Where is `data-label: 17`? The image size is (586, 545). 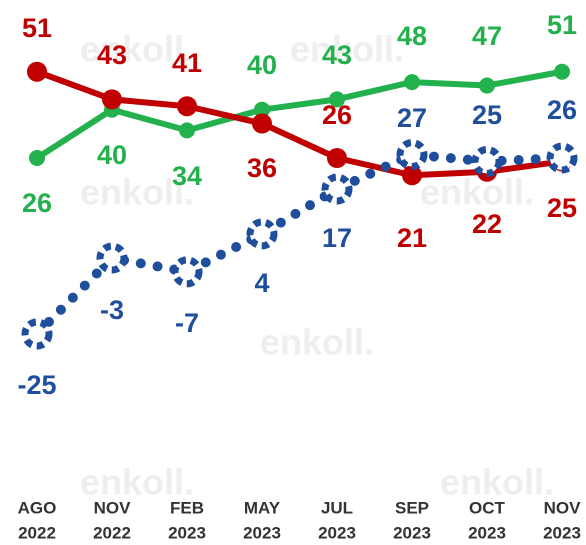
data-label: 17 is located at coordinates (337, 238).